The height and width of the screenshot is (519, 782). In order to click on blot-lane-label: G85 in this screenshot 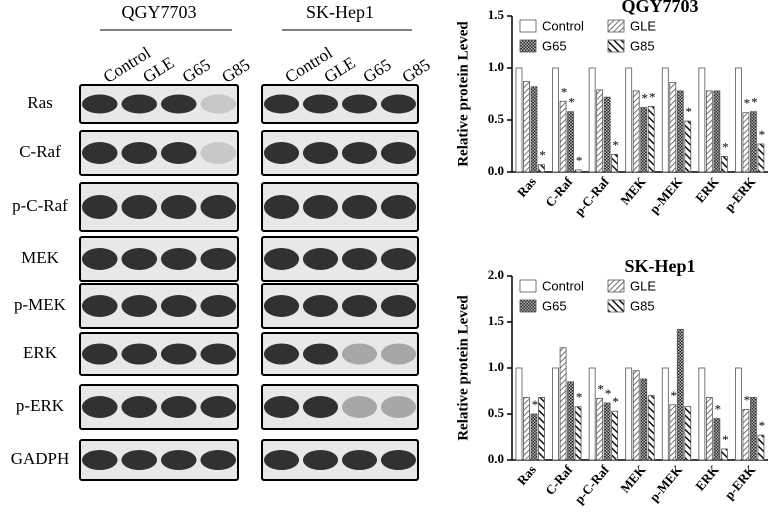, I will do `click(235, 71)`.